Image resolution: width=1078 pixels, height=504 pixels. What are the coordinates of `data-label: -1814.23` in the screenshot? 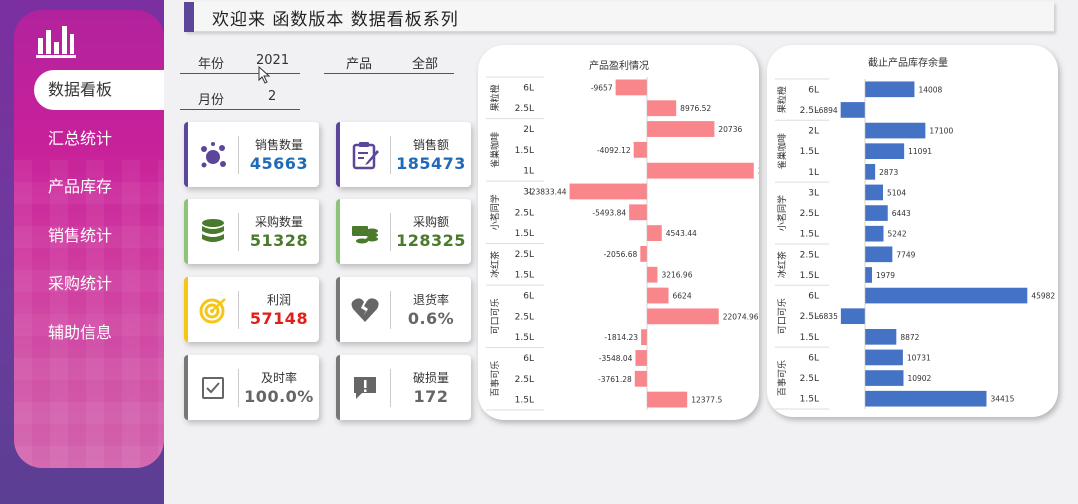 It's located at (621, 337).